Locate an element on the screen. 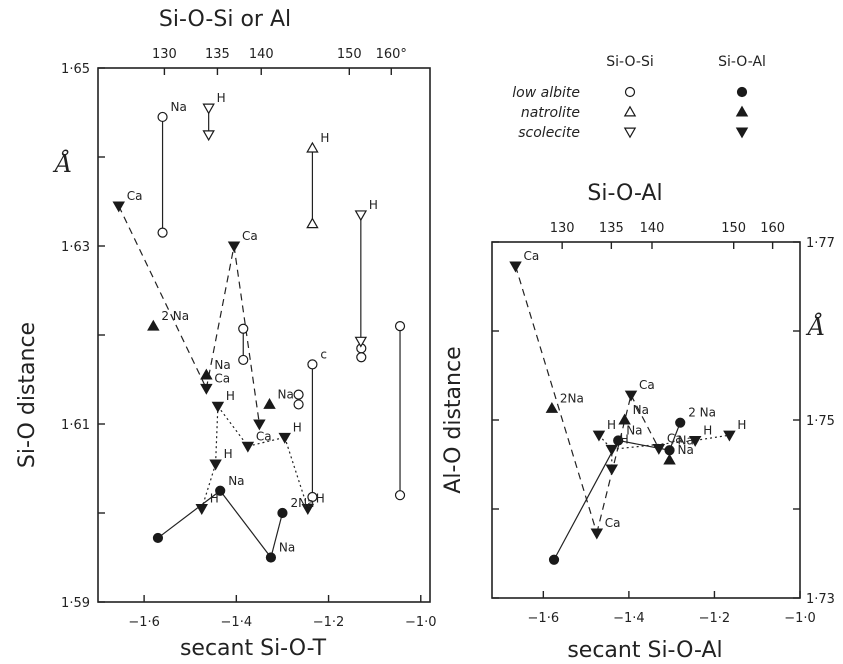 The image size is (843, 664). left-top-tick-label: 160° is located at coordinates (391, 54).